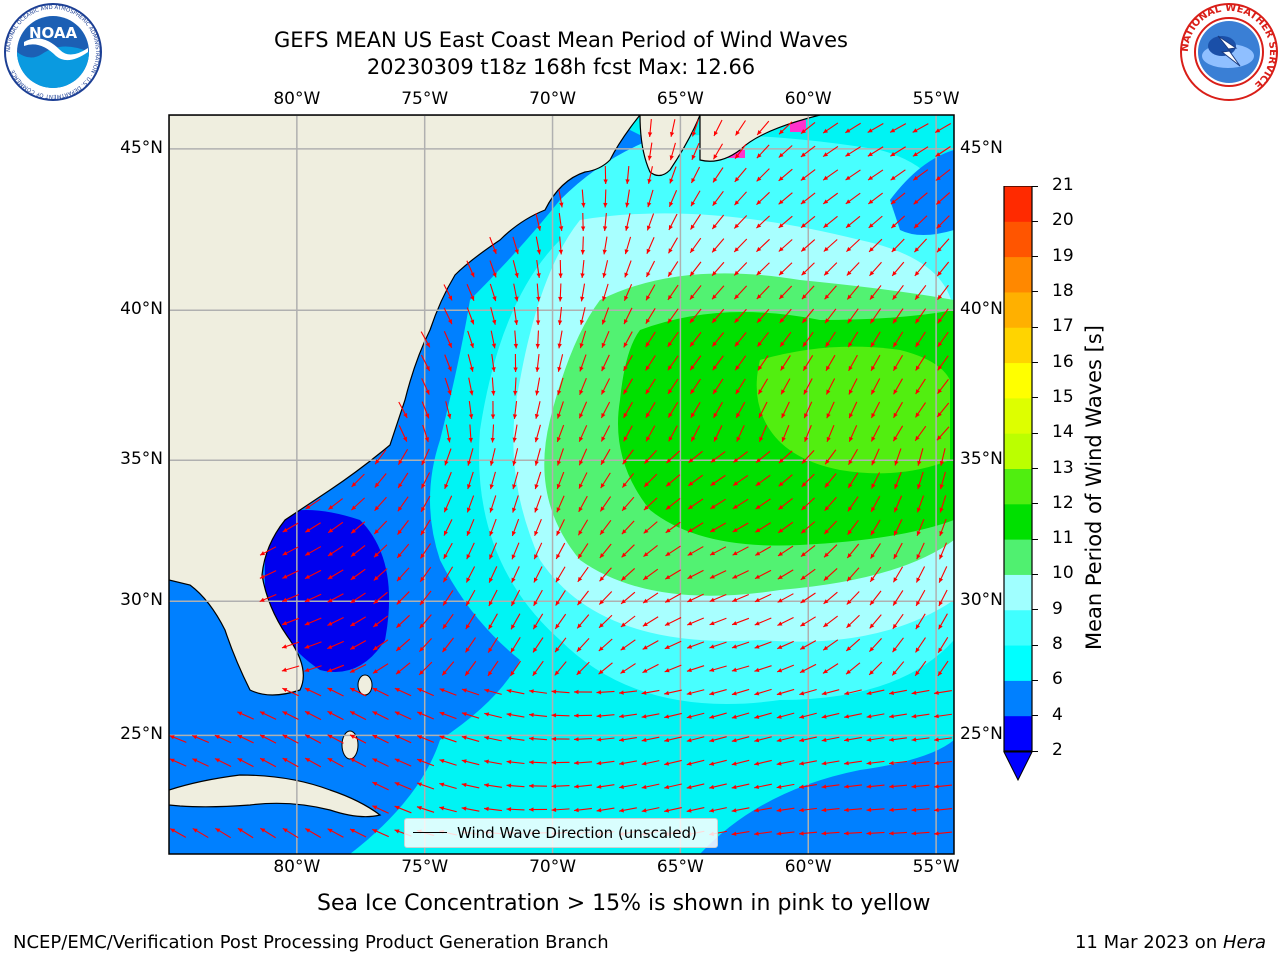 This screenshot has height=960, width=1280. I want to click on colorbar-tick-mark, so click(1035, 539).